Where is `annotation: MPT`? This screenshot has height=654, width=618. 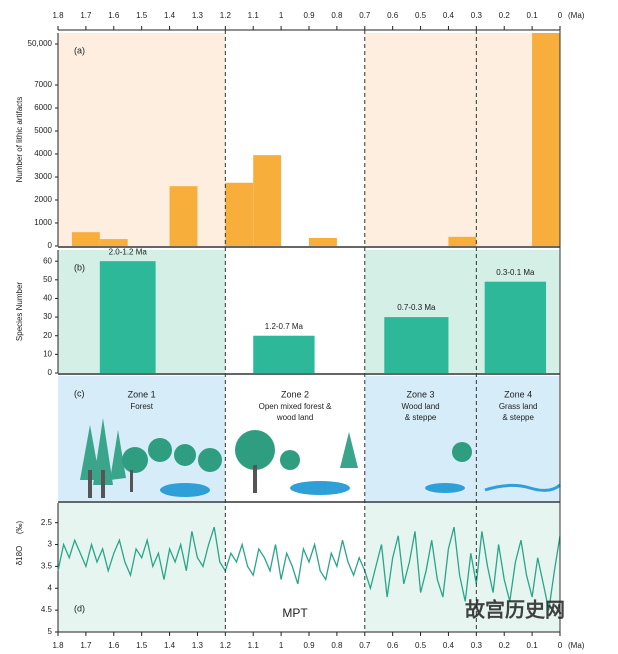 annotation: MPT is located at coordinates (295, 613).